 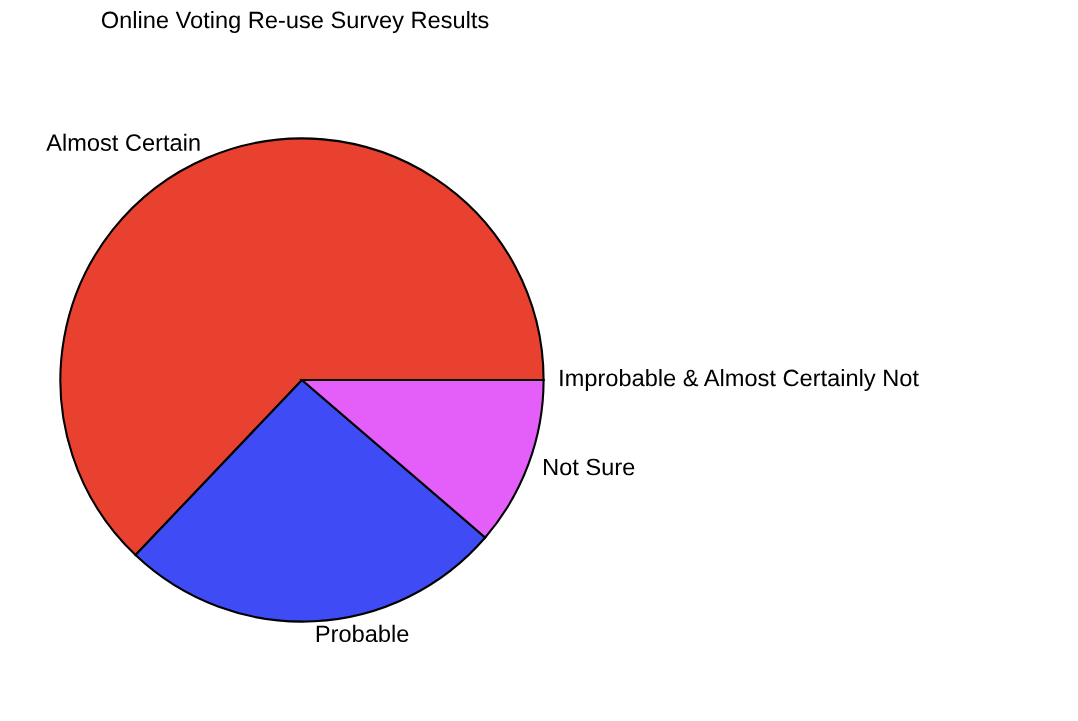 What do you see at coordinates (739, 379) in the screenshot?
I see `category-label: Improbable & Almost Certainly Not` at bounding box center [739, 379].